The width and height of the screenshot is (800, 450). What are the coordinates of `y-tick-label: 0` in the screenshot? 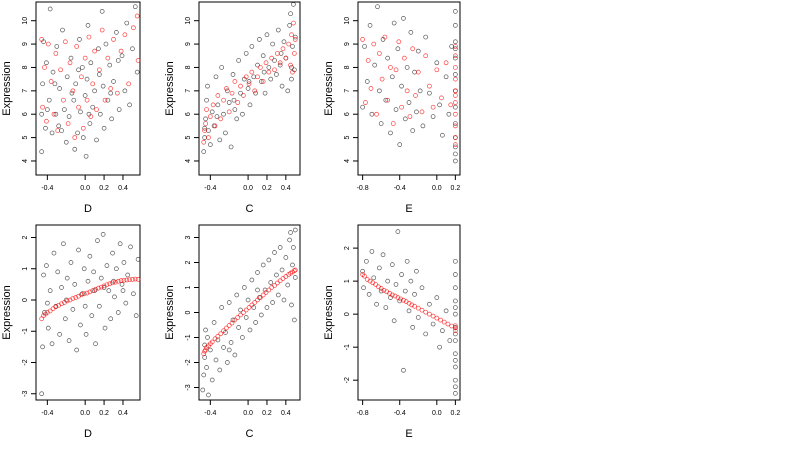 It's located at (188, 312).